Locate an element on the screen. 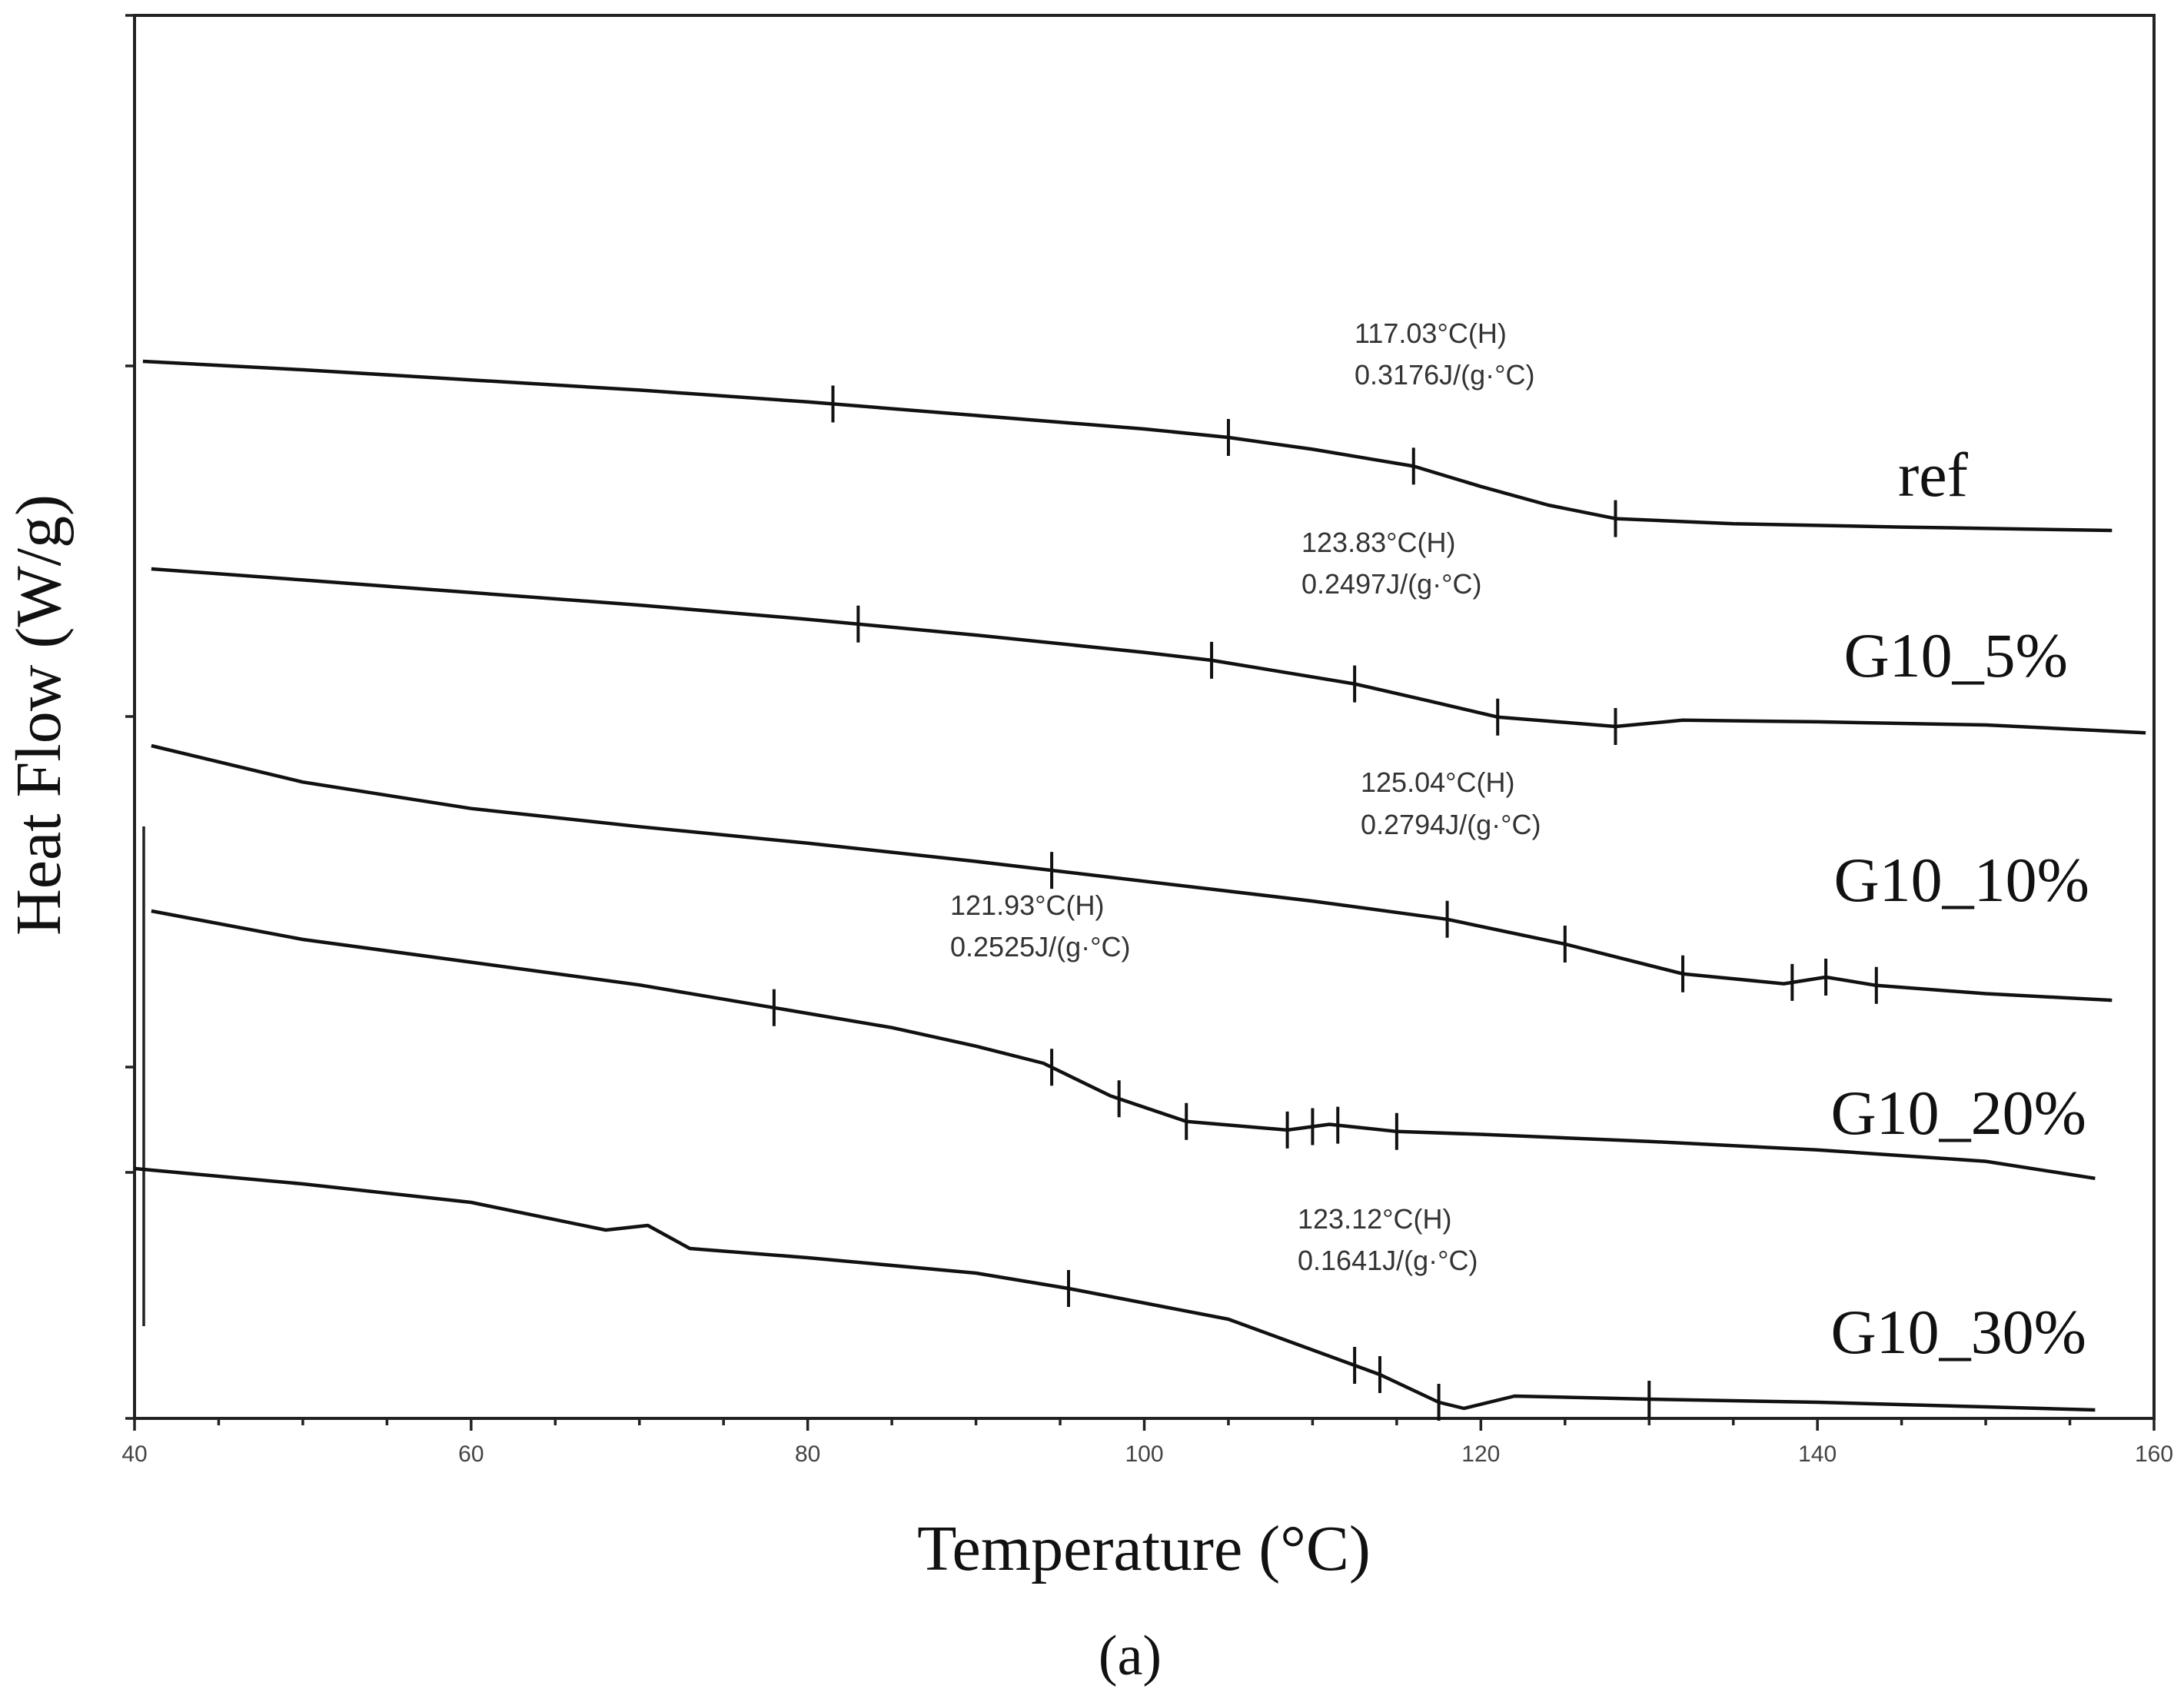 The image size is (2184, 1699). figure-caption: (a) is located at coordinates (1130, 1655).